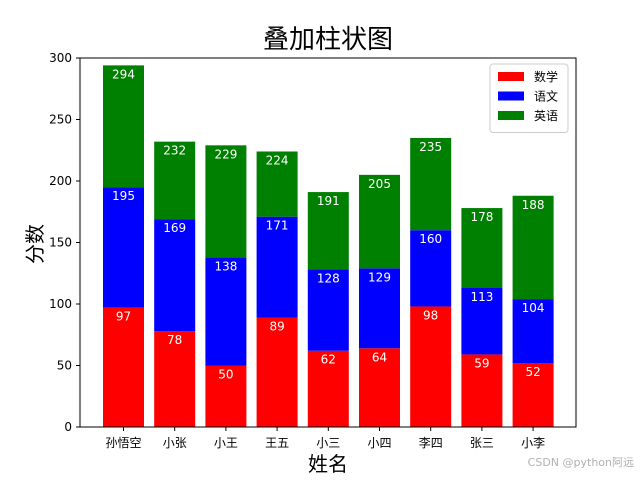 This screenshot has width=640, height=480. What do you see at coordinates (328, 443) in the screenshot?
I see `x-tick-label: 小三` at bounding box center [328, 443].